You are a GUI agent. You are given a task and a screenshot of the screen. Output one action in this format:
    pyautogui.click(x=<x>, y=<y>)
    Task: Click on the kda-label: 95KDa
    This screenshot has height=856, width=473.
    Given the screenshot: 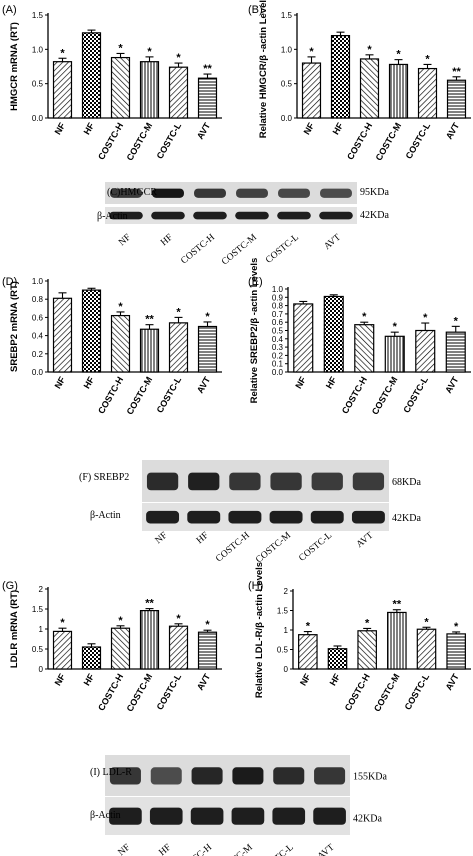 What is the action you would take?
    pyautogui.click(x=374, y=192)
    